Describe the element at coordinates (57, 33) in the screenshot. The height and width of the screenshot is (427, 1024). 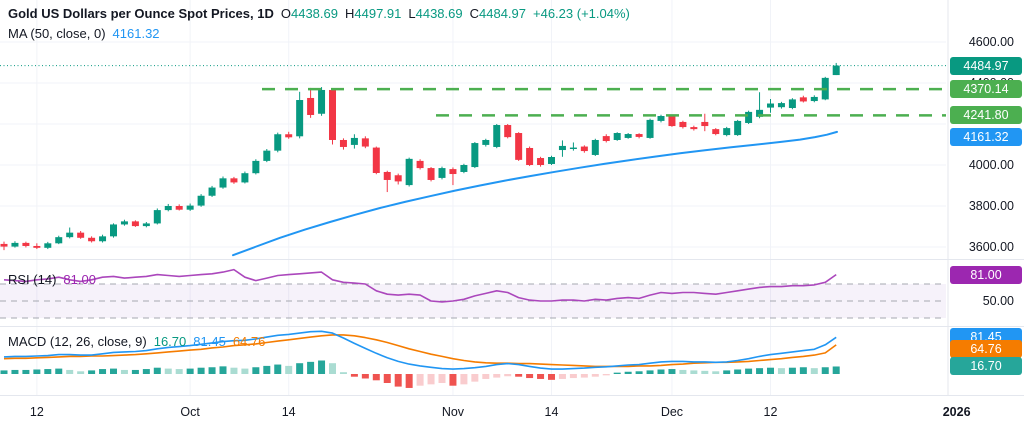
I see `ma-label: MA (50, close, 0)` at that location.